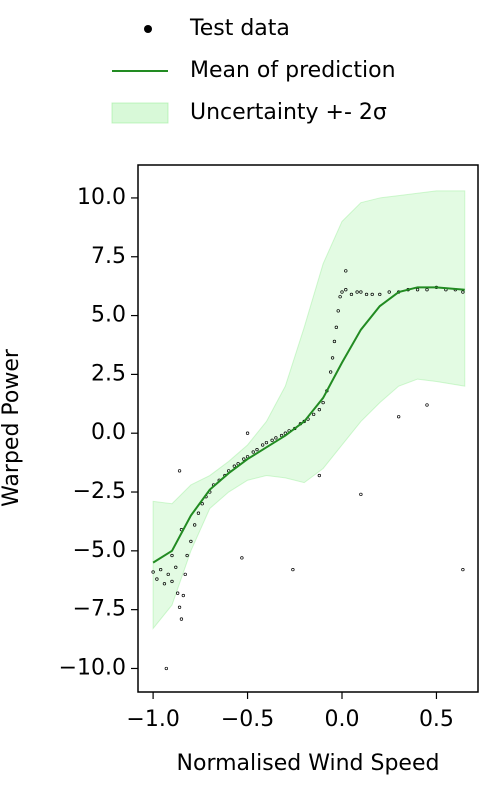 The width and height of the screenshot is (500, 800). Describe the element at coordinates (99, 491) in the screenshot. I see `y-tick-label: −2.5` at that location.